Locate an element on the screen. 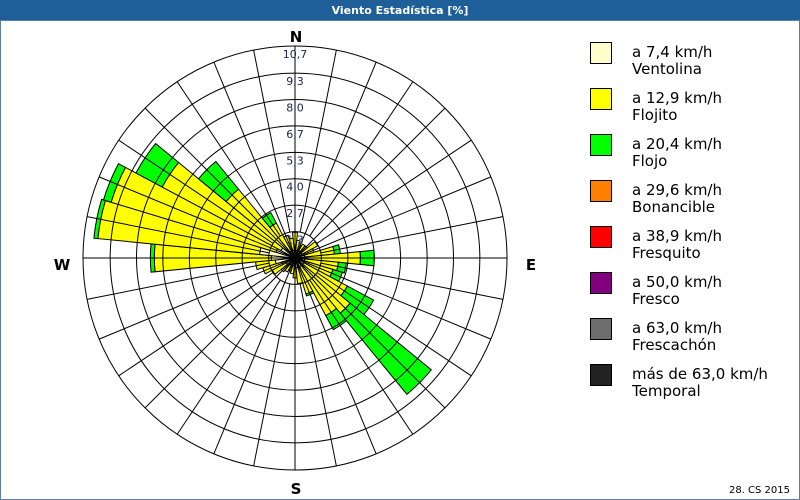 The height and width of the screenshot is (500, 800). legend-label: a 12,9 km/h Flojito is located at coordinates (677, 107).